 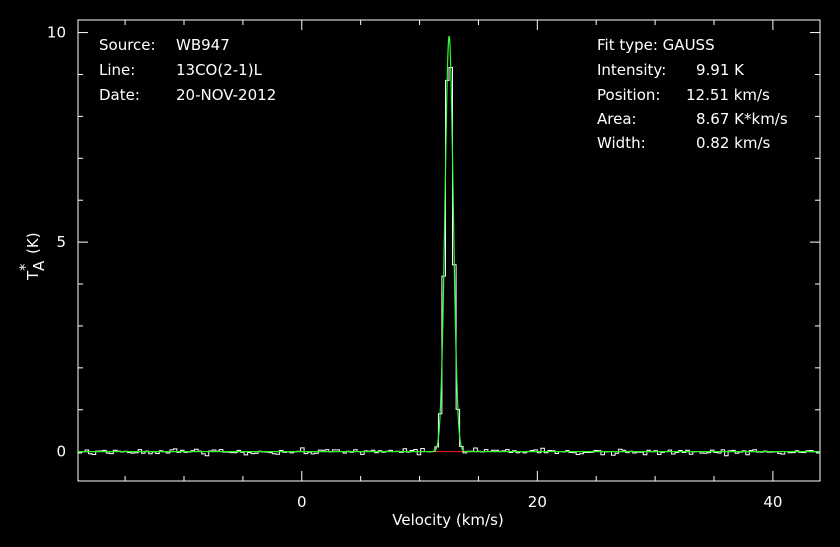 What do you see at coordinates (728, 95) in the screenshot?
I see `fit-position-value: 12.51 km/s` at bounding box center [728, 95].